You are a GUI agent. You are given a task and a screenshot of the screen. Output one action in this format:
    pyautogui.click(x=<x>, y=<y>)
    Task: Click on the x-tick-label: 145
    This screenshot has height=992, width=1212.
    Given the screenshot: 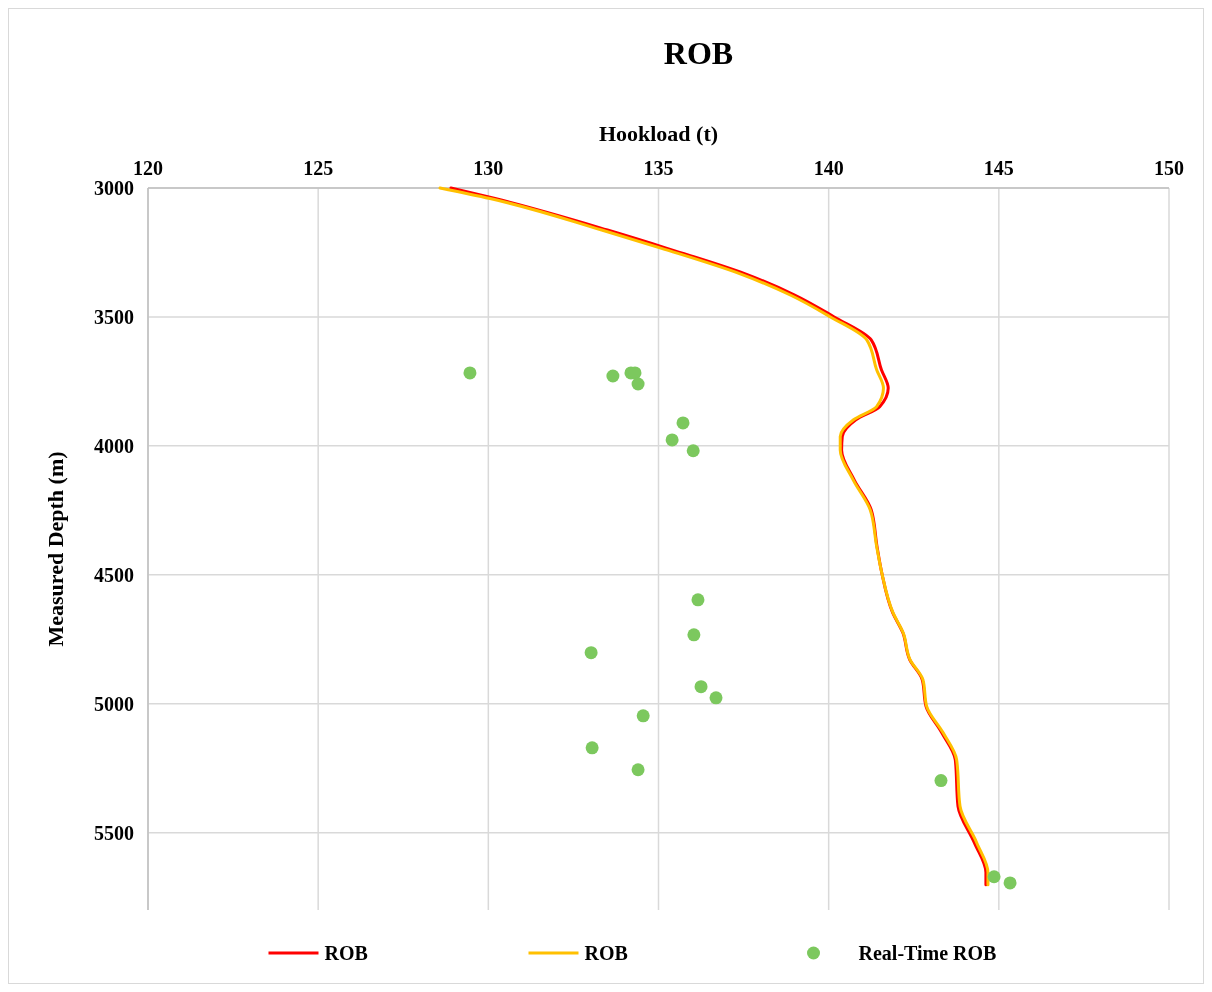 What is the action you would take?
    pyautogui.click(x=998, y=168)
    